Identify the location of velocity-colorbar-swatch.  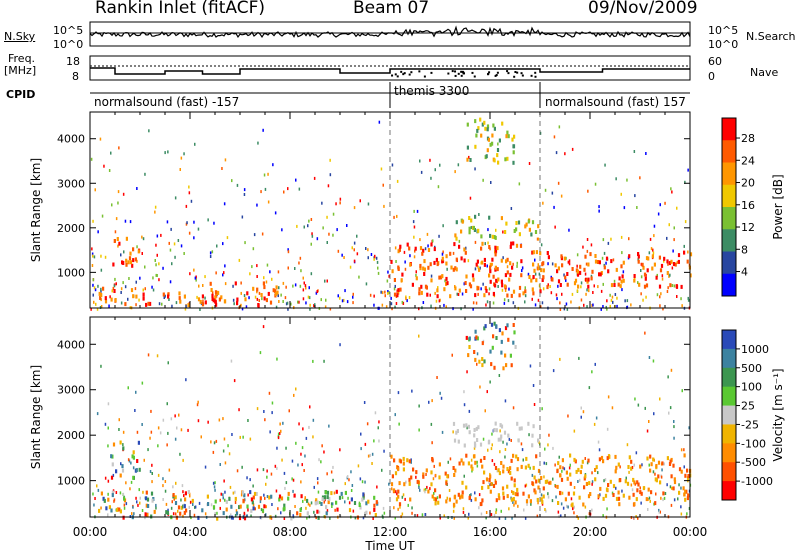
(729, 396).